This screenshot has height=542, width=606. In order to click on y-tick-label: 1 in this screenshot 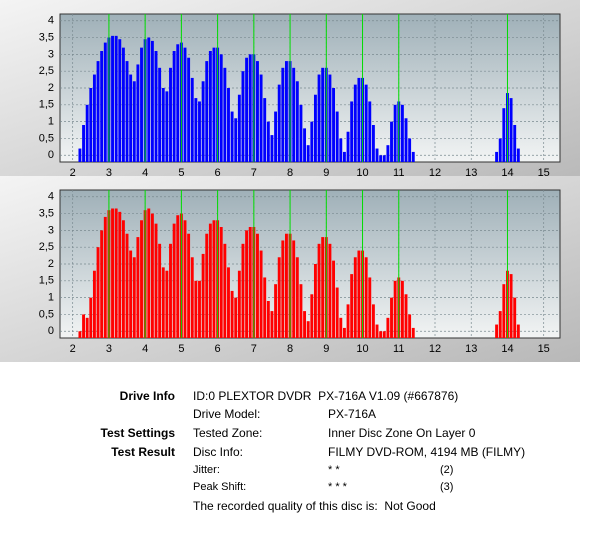, I will do `click(51, 122)`.